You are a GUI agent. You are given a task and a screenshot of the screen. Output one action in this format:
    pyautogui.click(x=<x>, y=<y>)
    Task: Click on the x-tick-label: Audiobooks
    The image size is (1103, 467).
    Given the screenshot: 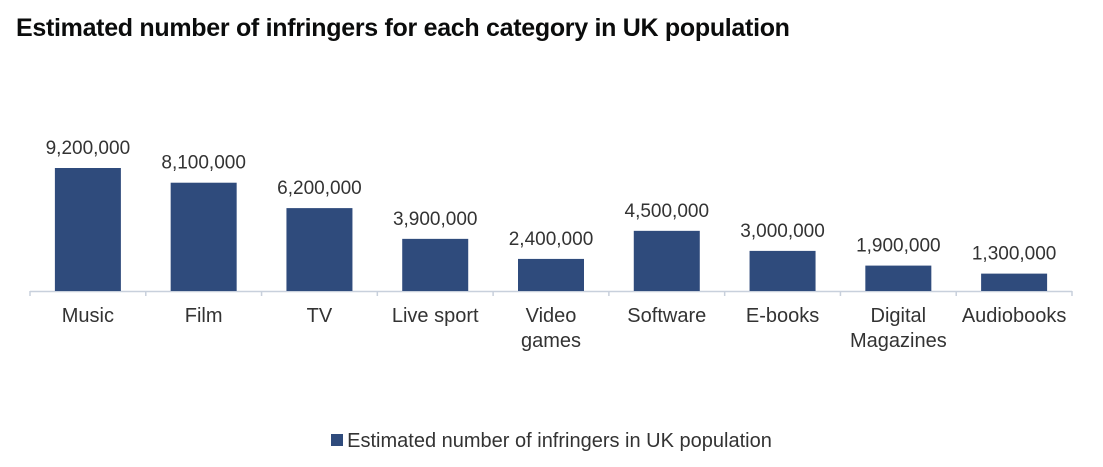 What is the action you would take?
    pyautogui.click(x=1014, y=316)
    